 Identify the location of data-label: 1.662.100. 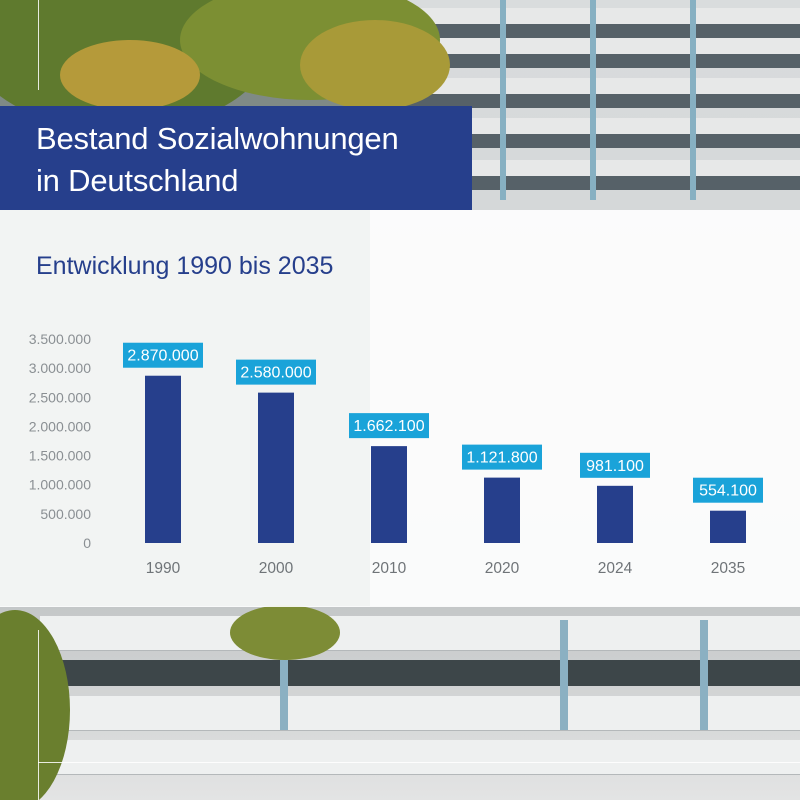
(388, 426).